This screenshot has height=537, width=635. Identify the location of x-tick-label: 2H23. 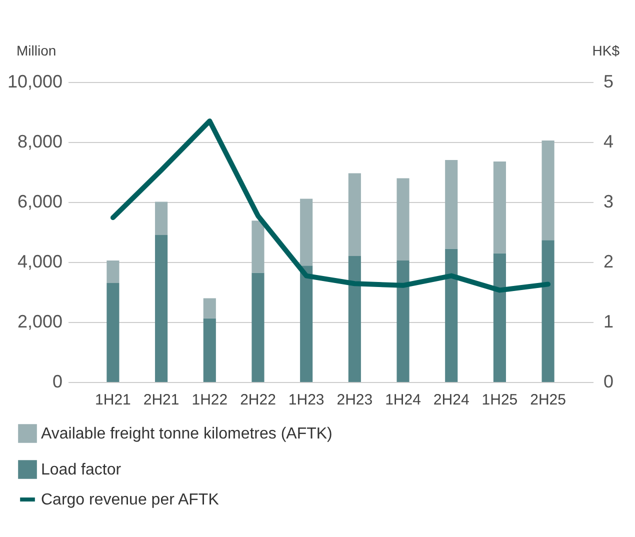
(354, 400).